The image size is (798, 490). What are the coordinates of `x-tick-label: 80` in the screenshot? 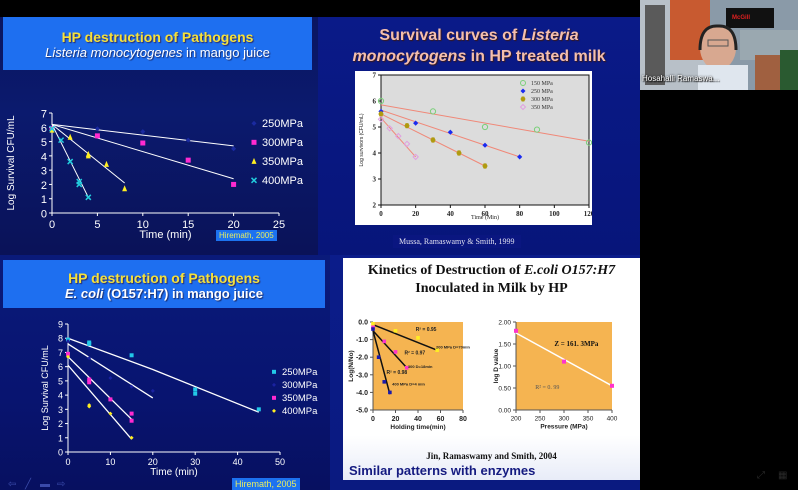 It's located at (463, 419).